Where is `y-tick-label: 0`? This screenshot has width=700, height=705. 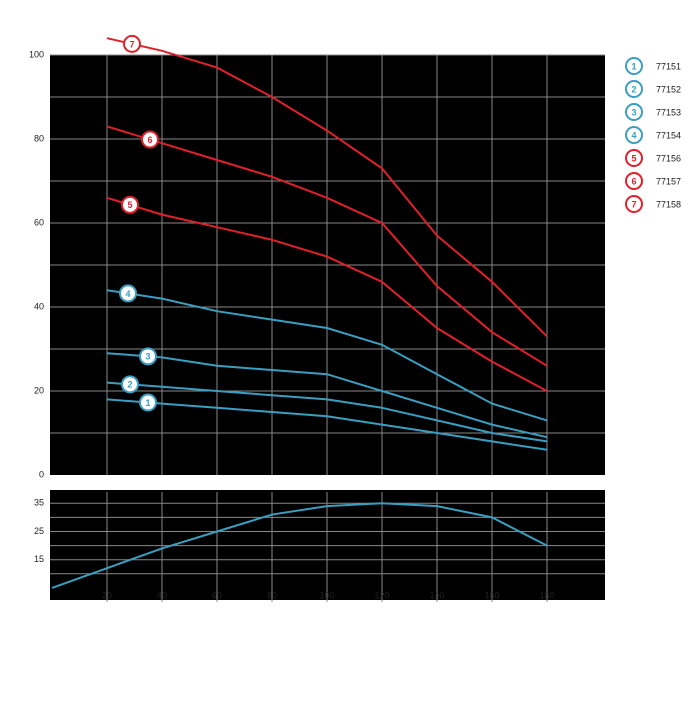 y-tick-label: 0 is located at coordinates (41, 474).